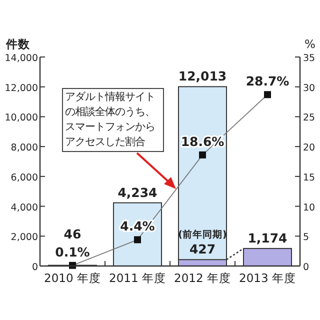 Image resolution: width=320 pixels, height=320 pixels. What do you see at coordinates (306, 267) in the screenshot?
I see `y2-tick-label: 0` at bounding box center [306, 267].